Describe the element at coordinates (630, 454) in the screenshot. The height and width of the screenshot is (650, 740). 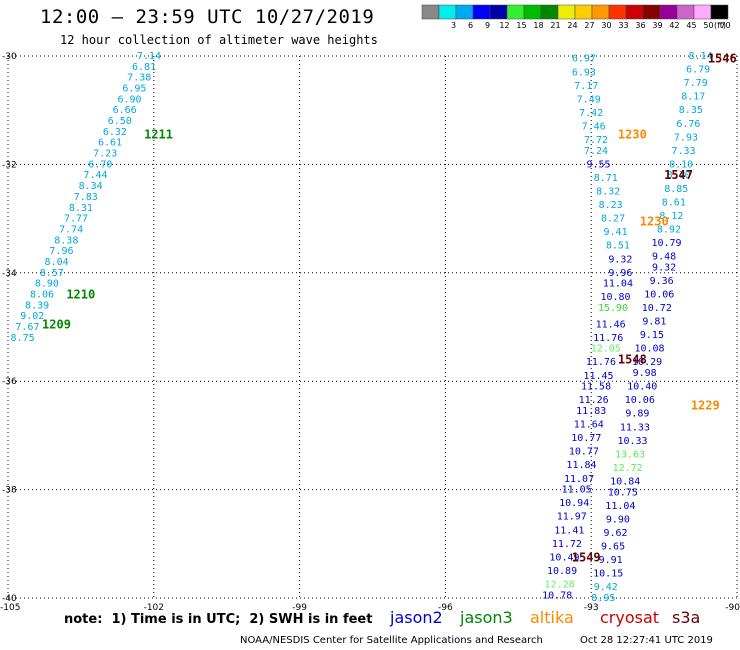
I see `wave-height-label: 13.63` at that location.